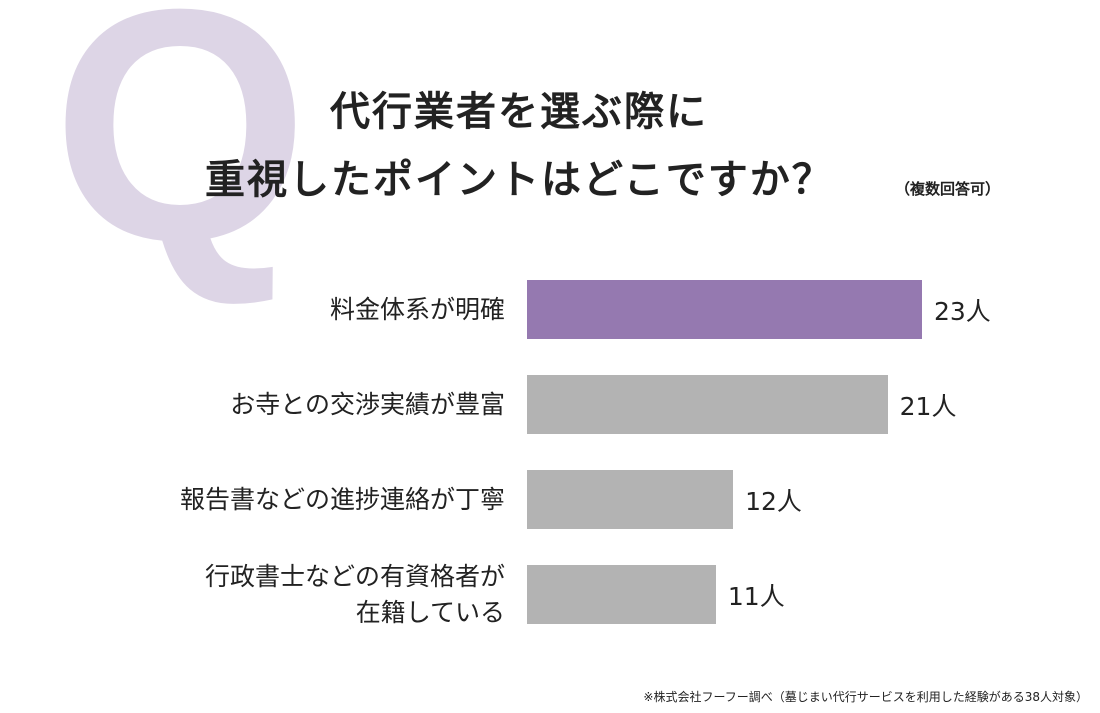 This screenshot has width=1100, height=713. Describe the element at coordinates (928, 406) in the screenshot. I see `value-label: 21人` at that location.